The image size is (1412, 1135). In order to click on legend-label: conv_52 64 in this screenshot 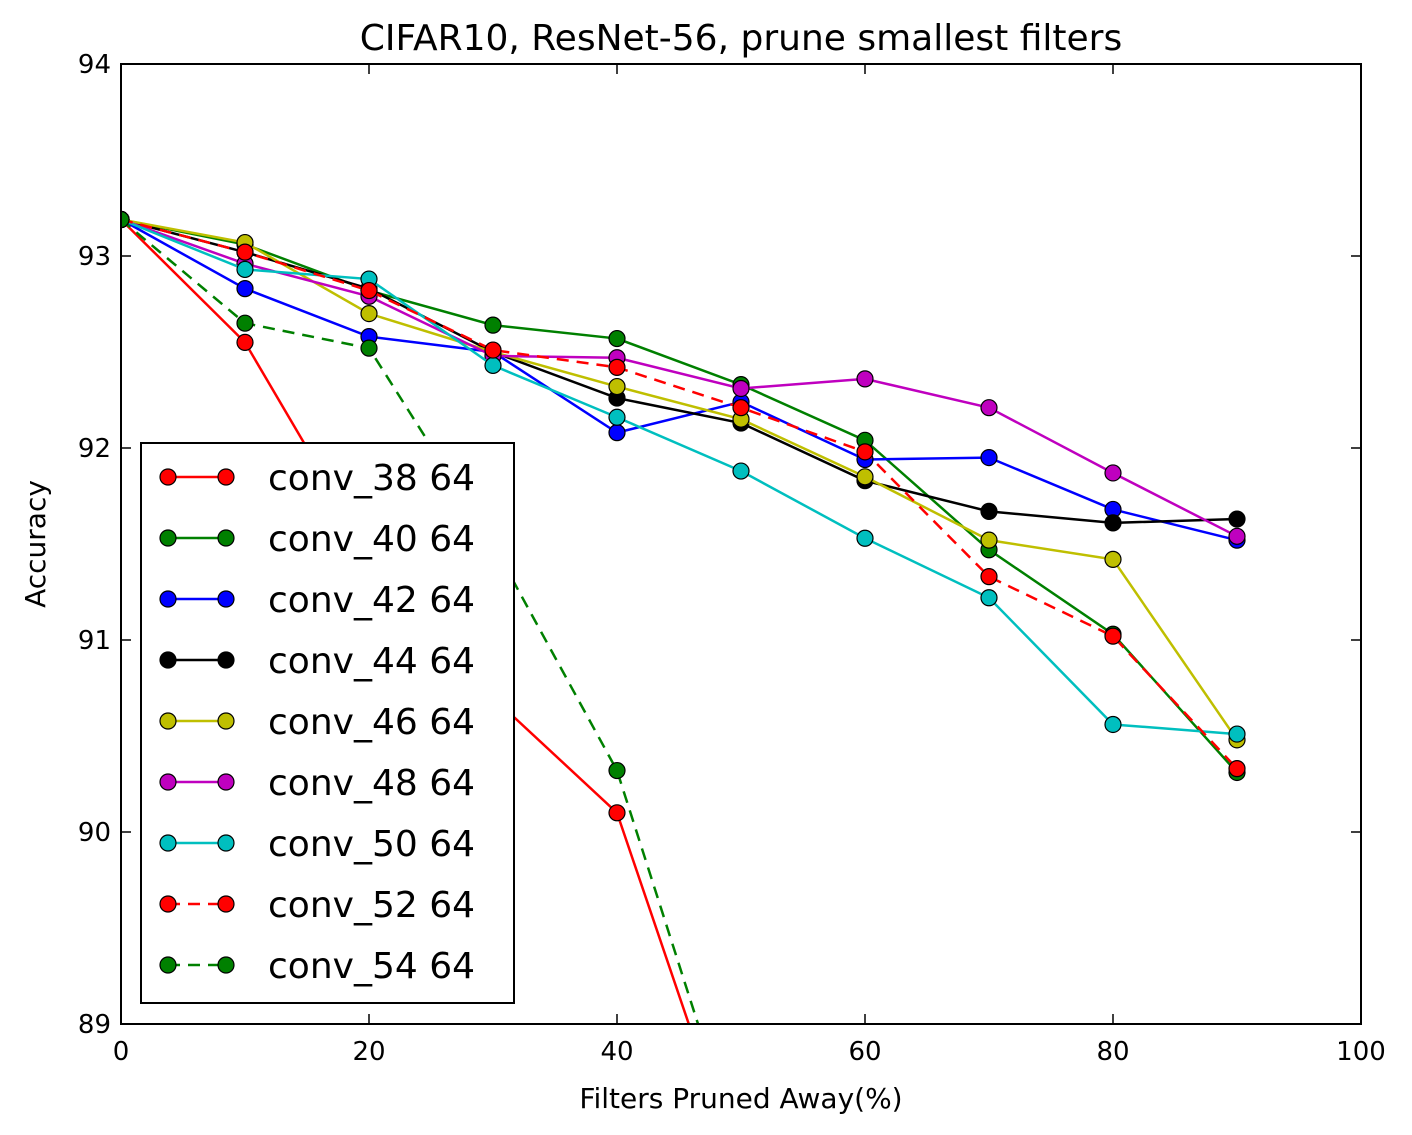, I will do `click(371, 905)`.